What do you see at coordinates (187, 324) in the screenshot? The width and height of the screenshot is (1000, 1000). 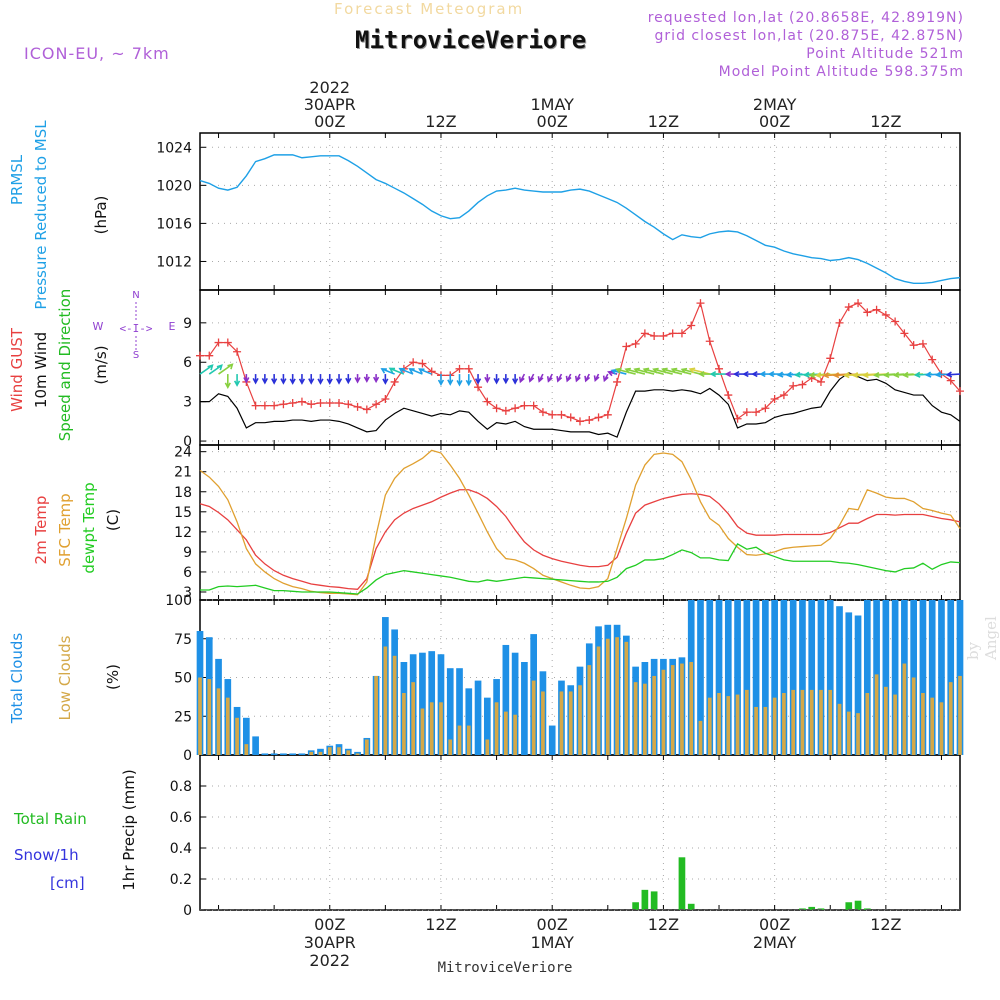 I see `ytick-label: 9` at bounding box center [187, 324].